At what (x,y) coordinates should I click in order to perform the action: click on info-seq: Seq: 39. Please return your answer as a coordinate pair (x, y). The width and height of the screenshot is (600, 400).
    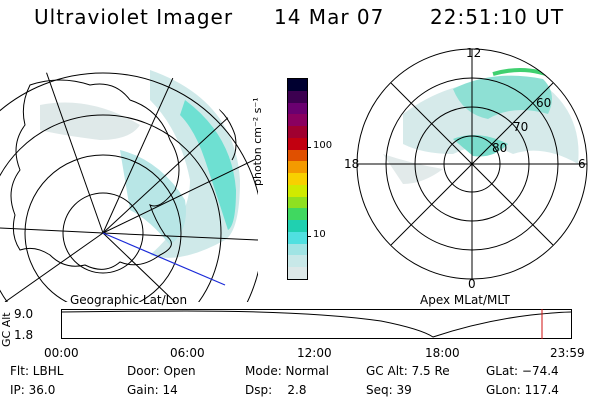
    Looking at the image, I should click on (389, 390).